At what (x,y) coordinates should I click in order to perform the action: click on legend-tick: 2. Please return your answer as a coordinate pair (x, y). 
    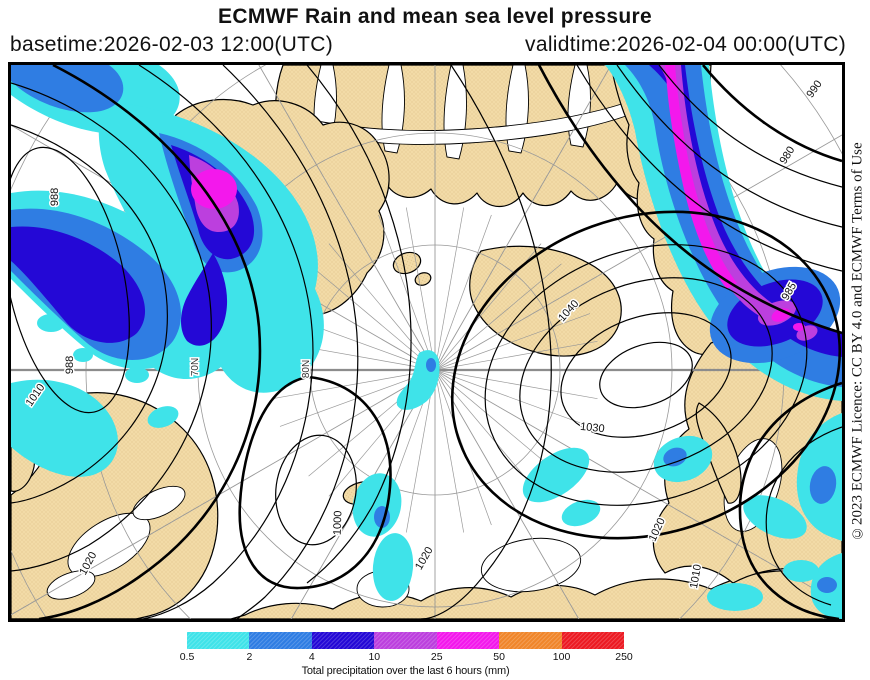
    Looking at the image, I should click on (249, 657).